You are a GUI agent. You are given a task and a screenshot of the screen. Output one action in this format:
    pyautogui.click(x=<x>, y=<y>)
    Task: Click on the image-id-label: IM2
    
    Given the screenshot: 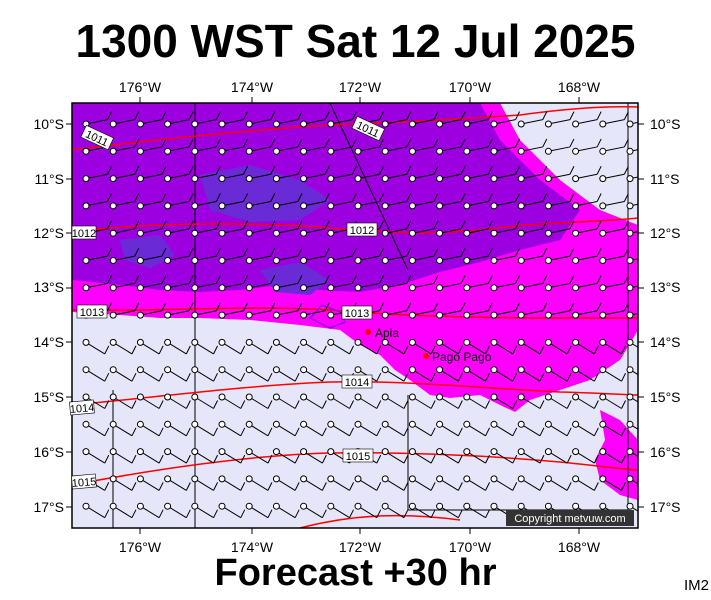 What is the action you would take?
    pyautogui.click(x=696, y=585)
    